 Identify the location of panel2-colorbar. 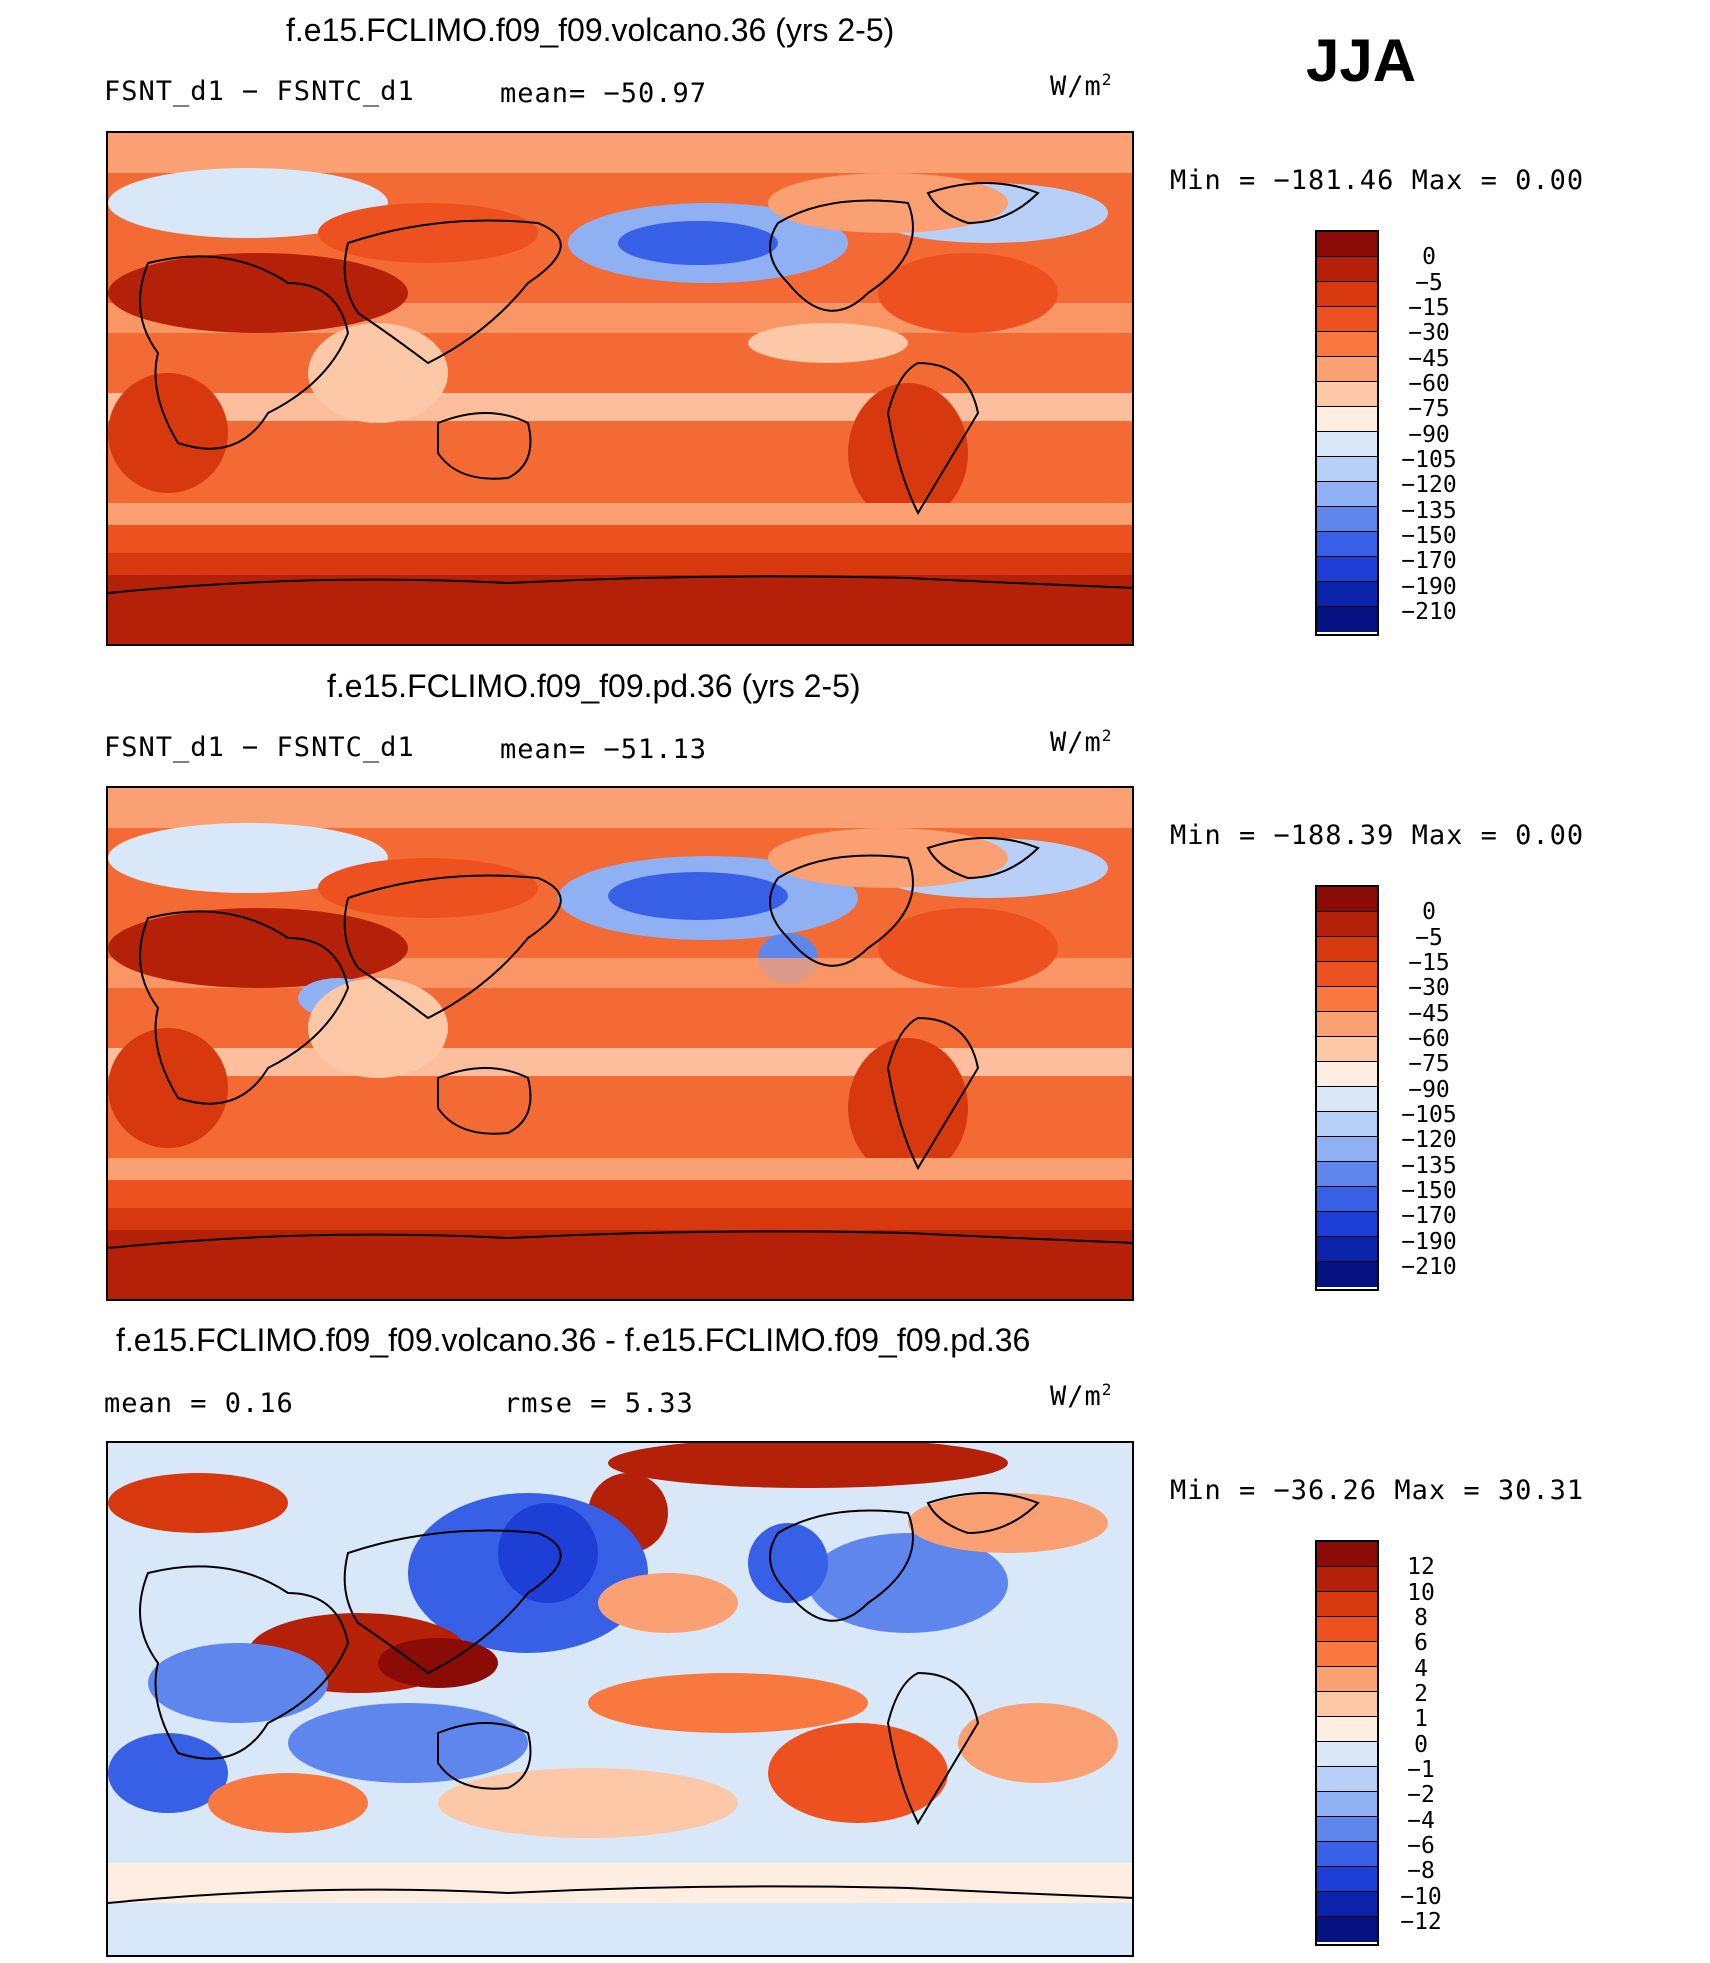
(1347, 1088).